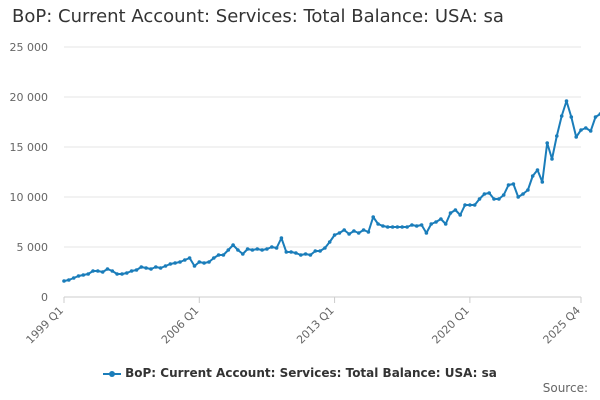  I want to click on y-tick-label: 25 000, so click(29, 47).